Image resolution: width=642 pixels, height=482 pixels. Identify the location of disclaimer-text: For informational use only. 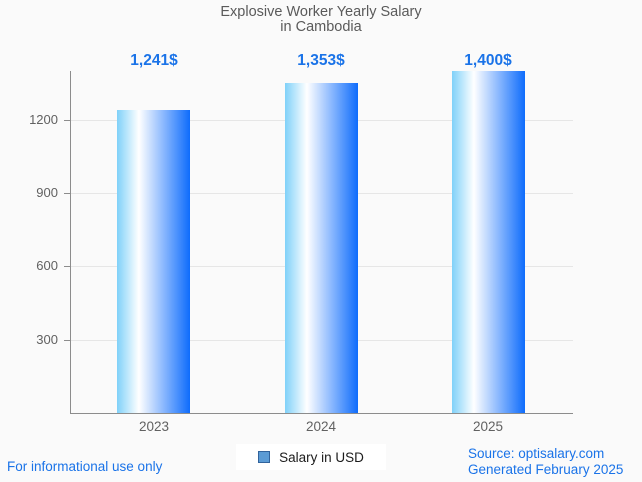
(85, 466).